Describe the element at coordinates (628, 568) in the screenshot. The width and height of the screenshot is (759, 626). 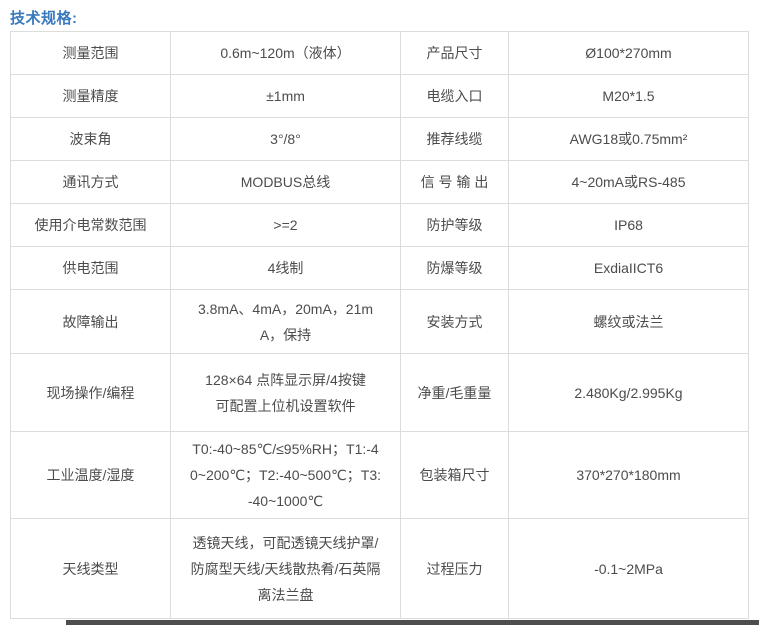
I see `spec-value-cell: -0.1~2MPa` at that location.